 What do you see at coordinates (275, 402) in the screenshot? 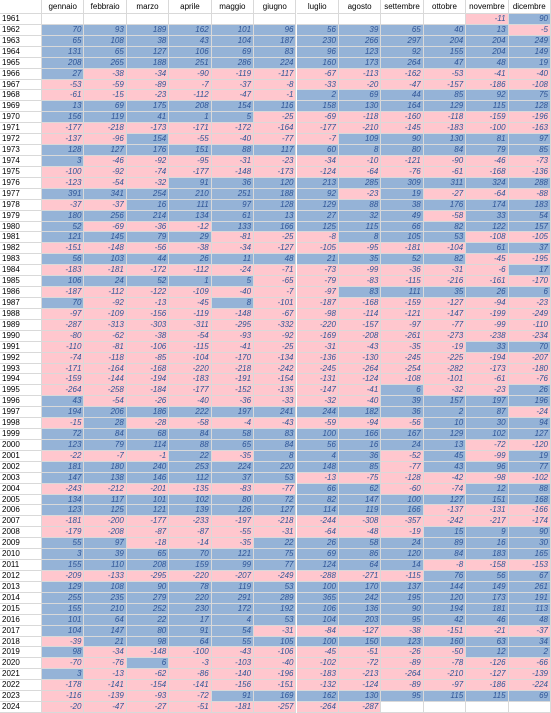
I see `value-cell: -33` at bounding box center [275, 402].